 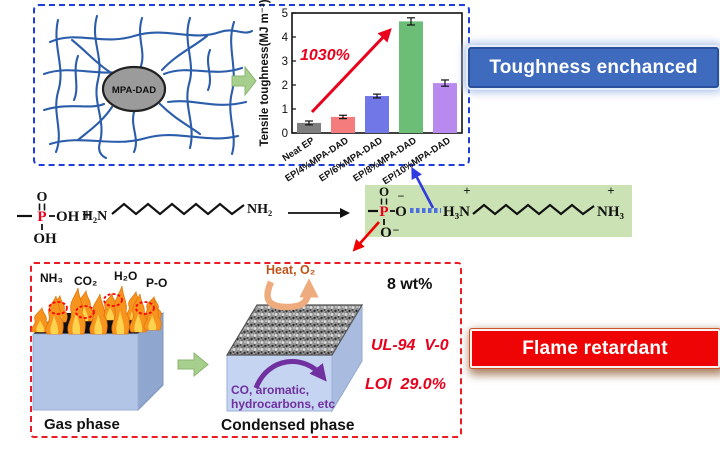 I want to click on toughness-link-arrow, so click(x=423, y=187).